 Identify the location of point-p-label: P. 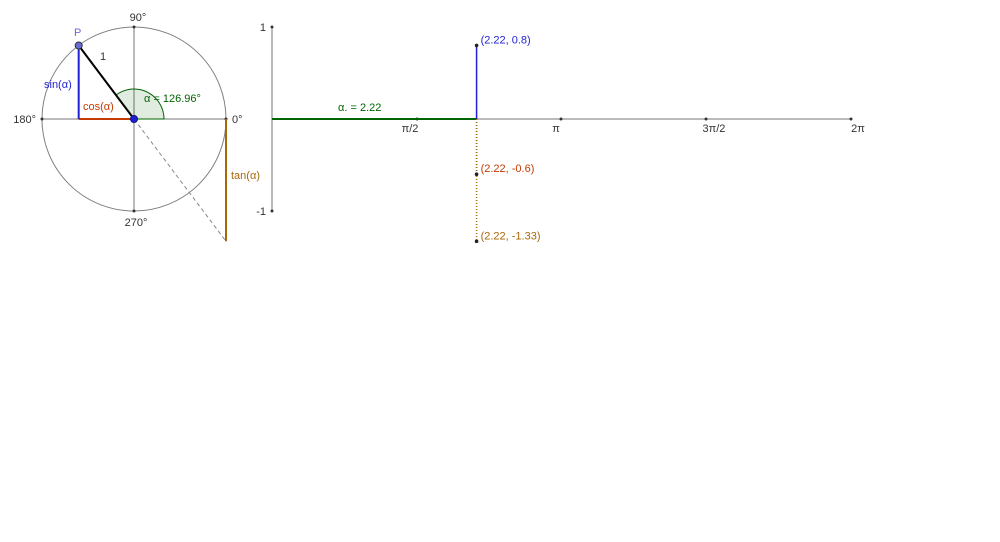
(77, 33).